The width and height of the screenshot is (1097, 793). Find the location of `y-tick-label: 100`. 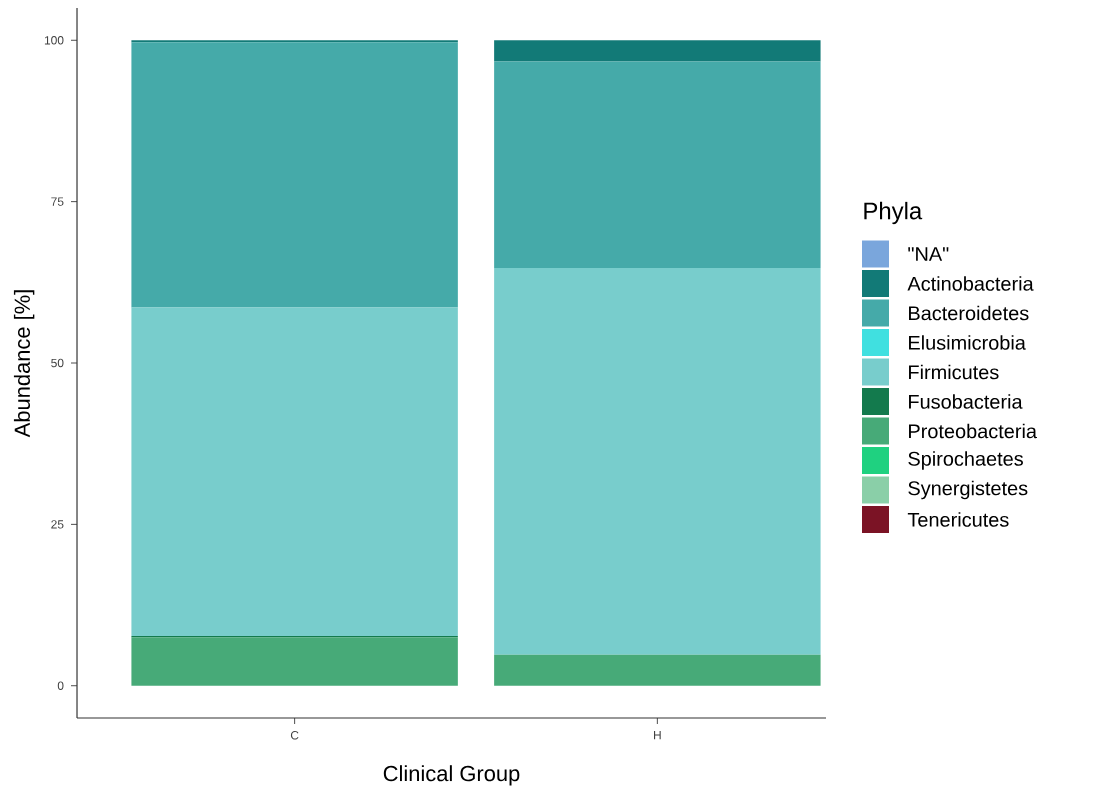

y-tick-label: 100 is located at coordinates (54, 40).